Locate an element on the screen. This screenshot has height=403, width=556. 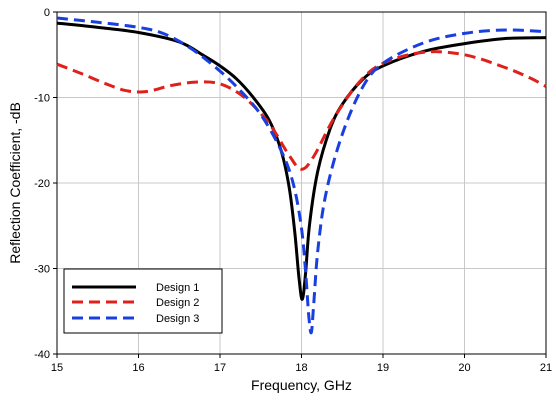
x-tick-label: 20 is located at coordinates (464, 368).